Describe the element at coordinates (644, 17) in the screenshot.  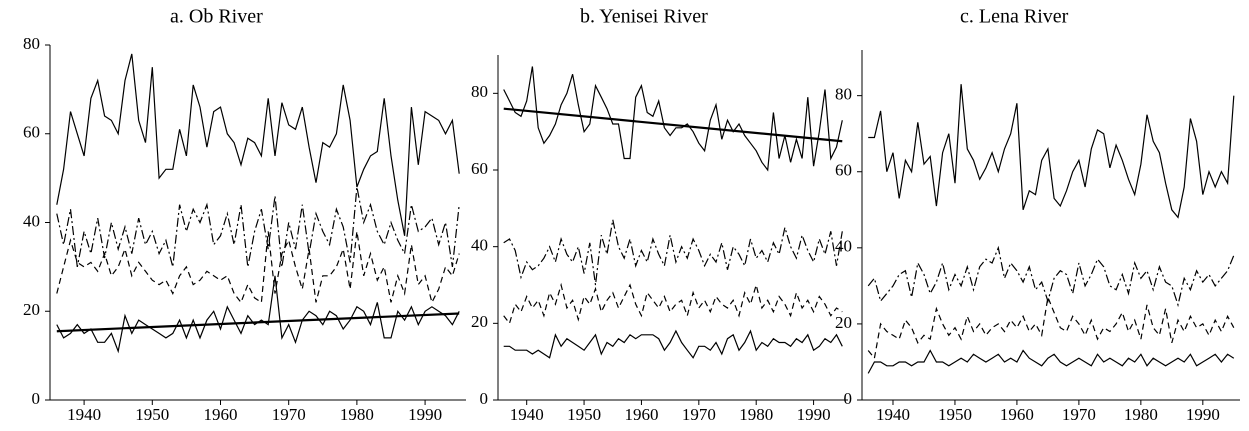
I see `panel-title: b. Yenisei River` at that location.